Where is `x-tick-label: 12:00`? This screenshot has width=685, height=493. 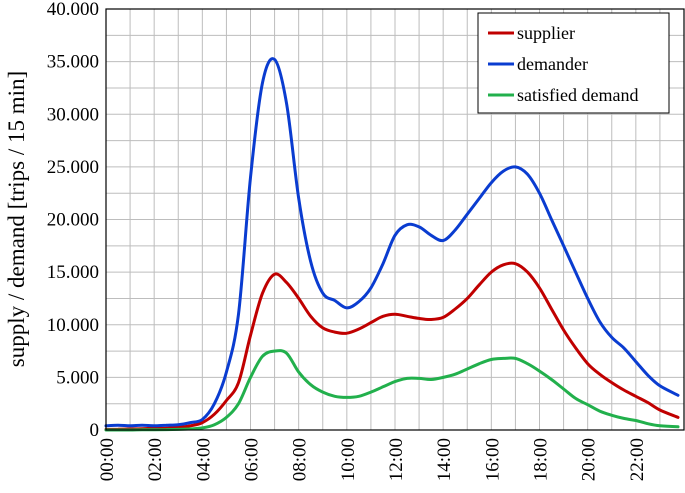
x-tick-label: 12:00 is located at coordinates (396, 459).